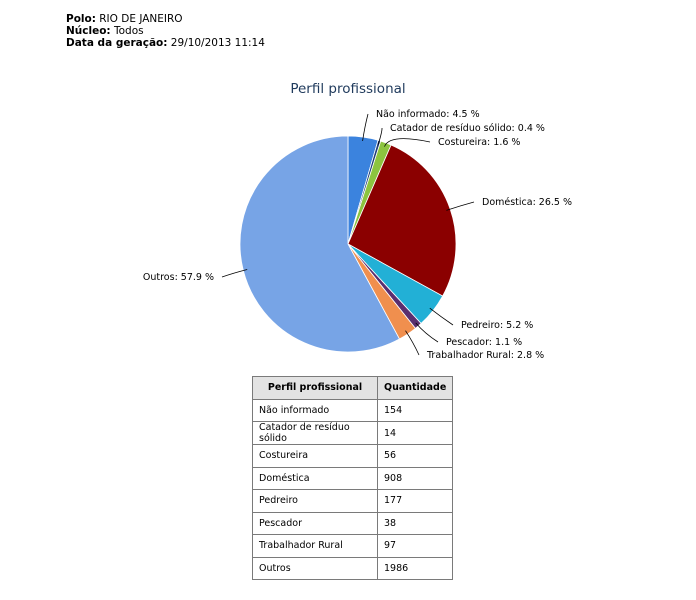 The image size is (696, 600). I want to click on table-row: Pescador 38, so click(353, 523).